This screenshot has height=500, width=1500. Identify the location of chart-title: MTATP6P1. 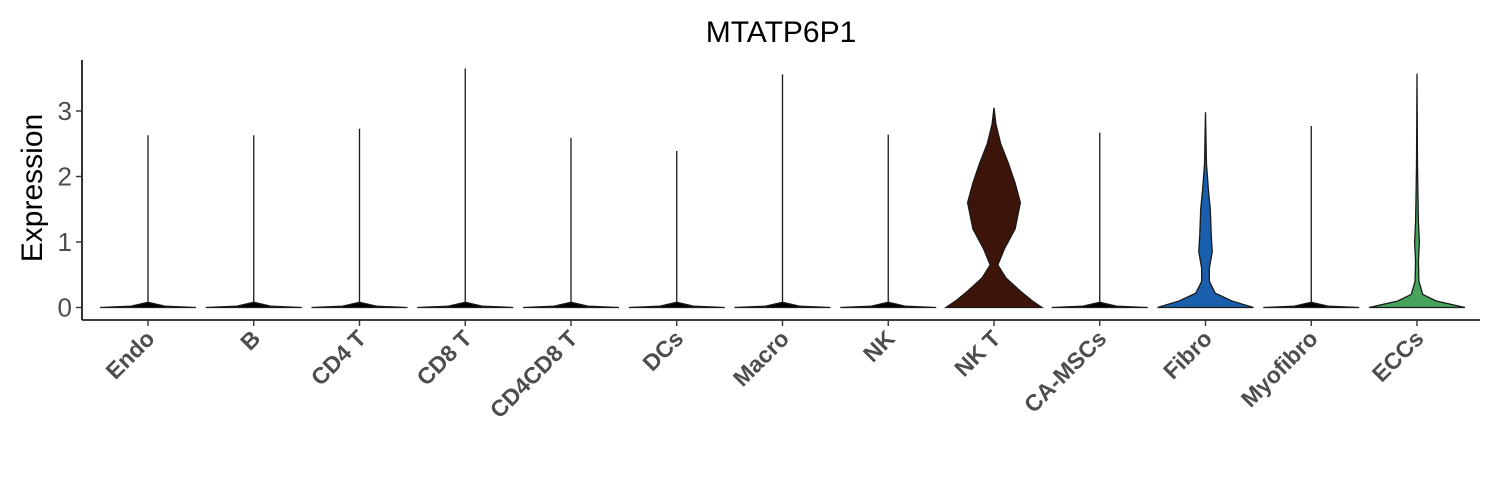
(781, 32).